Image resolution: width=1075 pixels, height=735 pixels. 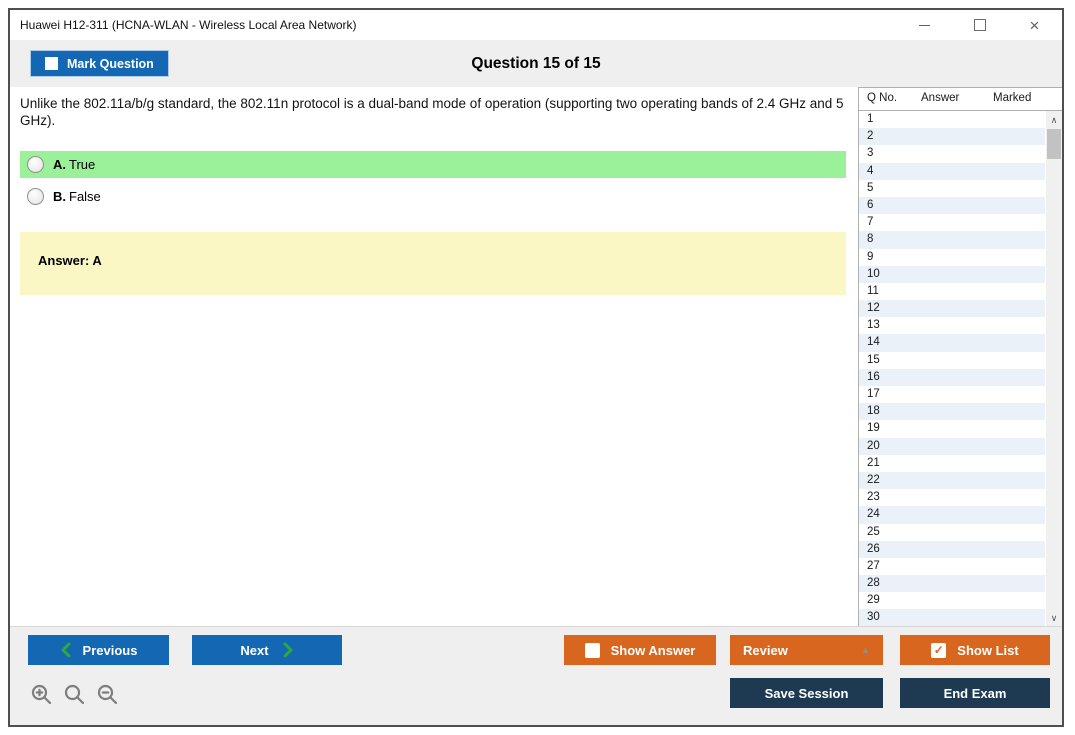 I want to click on answer-text: Answer: A, so click(x=70, y=260).